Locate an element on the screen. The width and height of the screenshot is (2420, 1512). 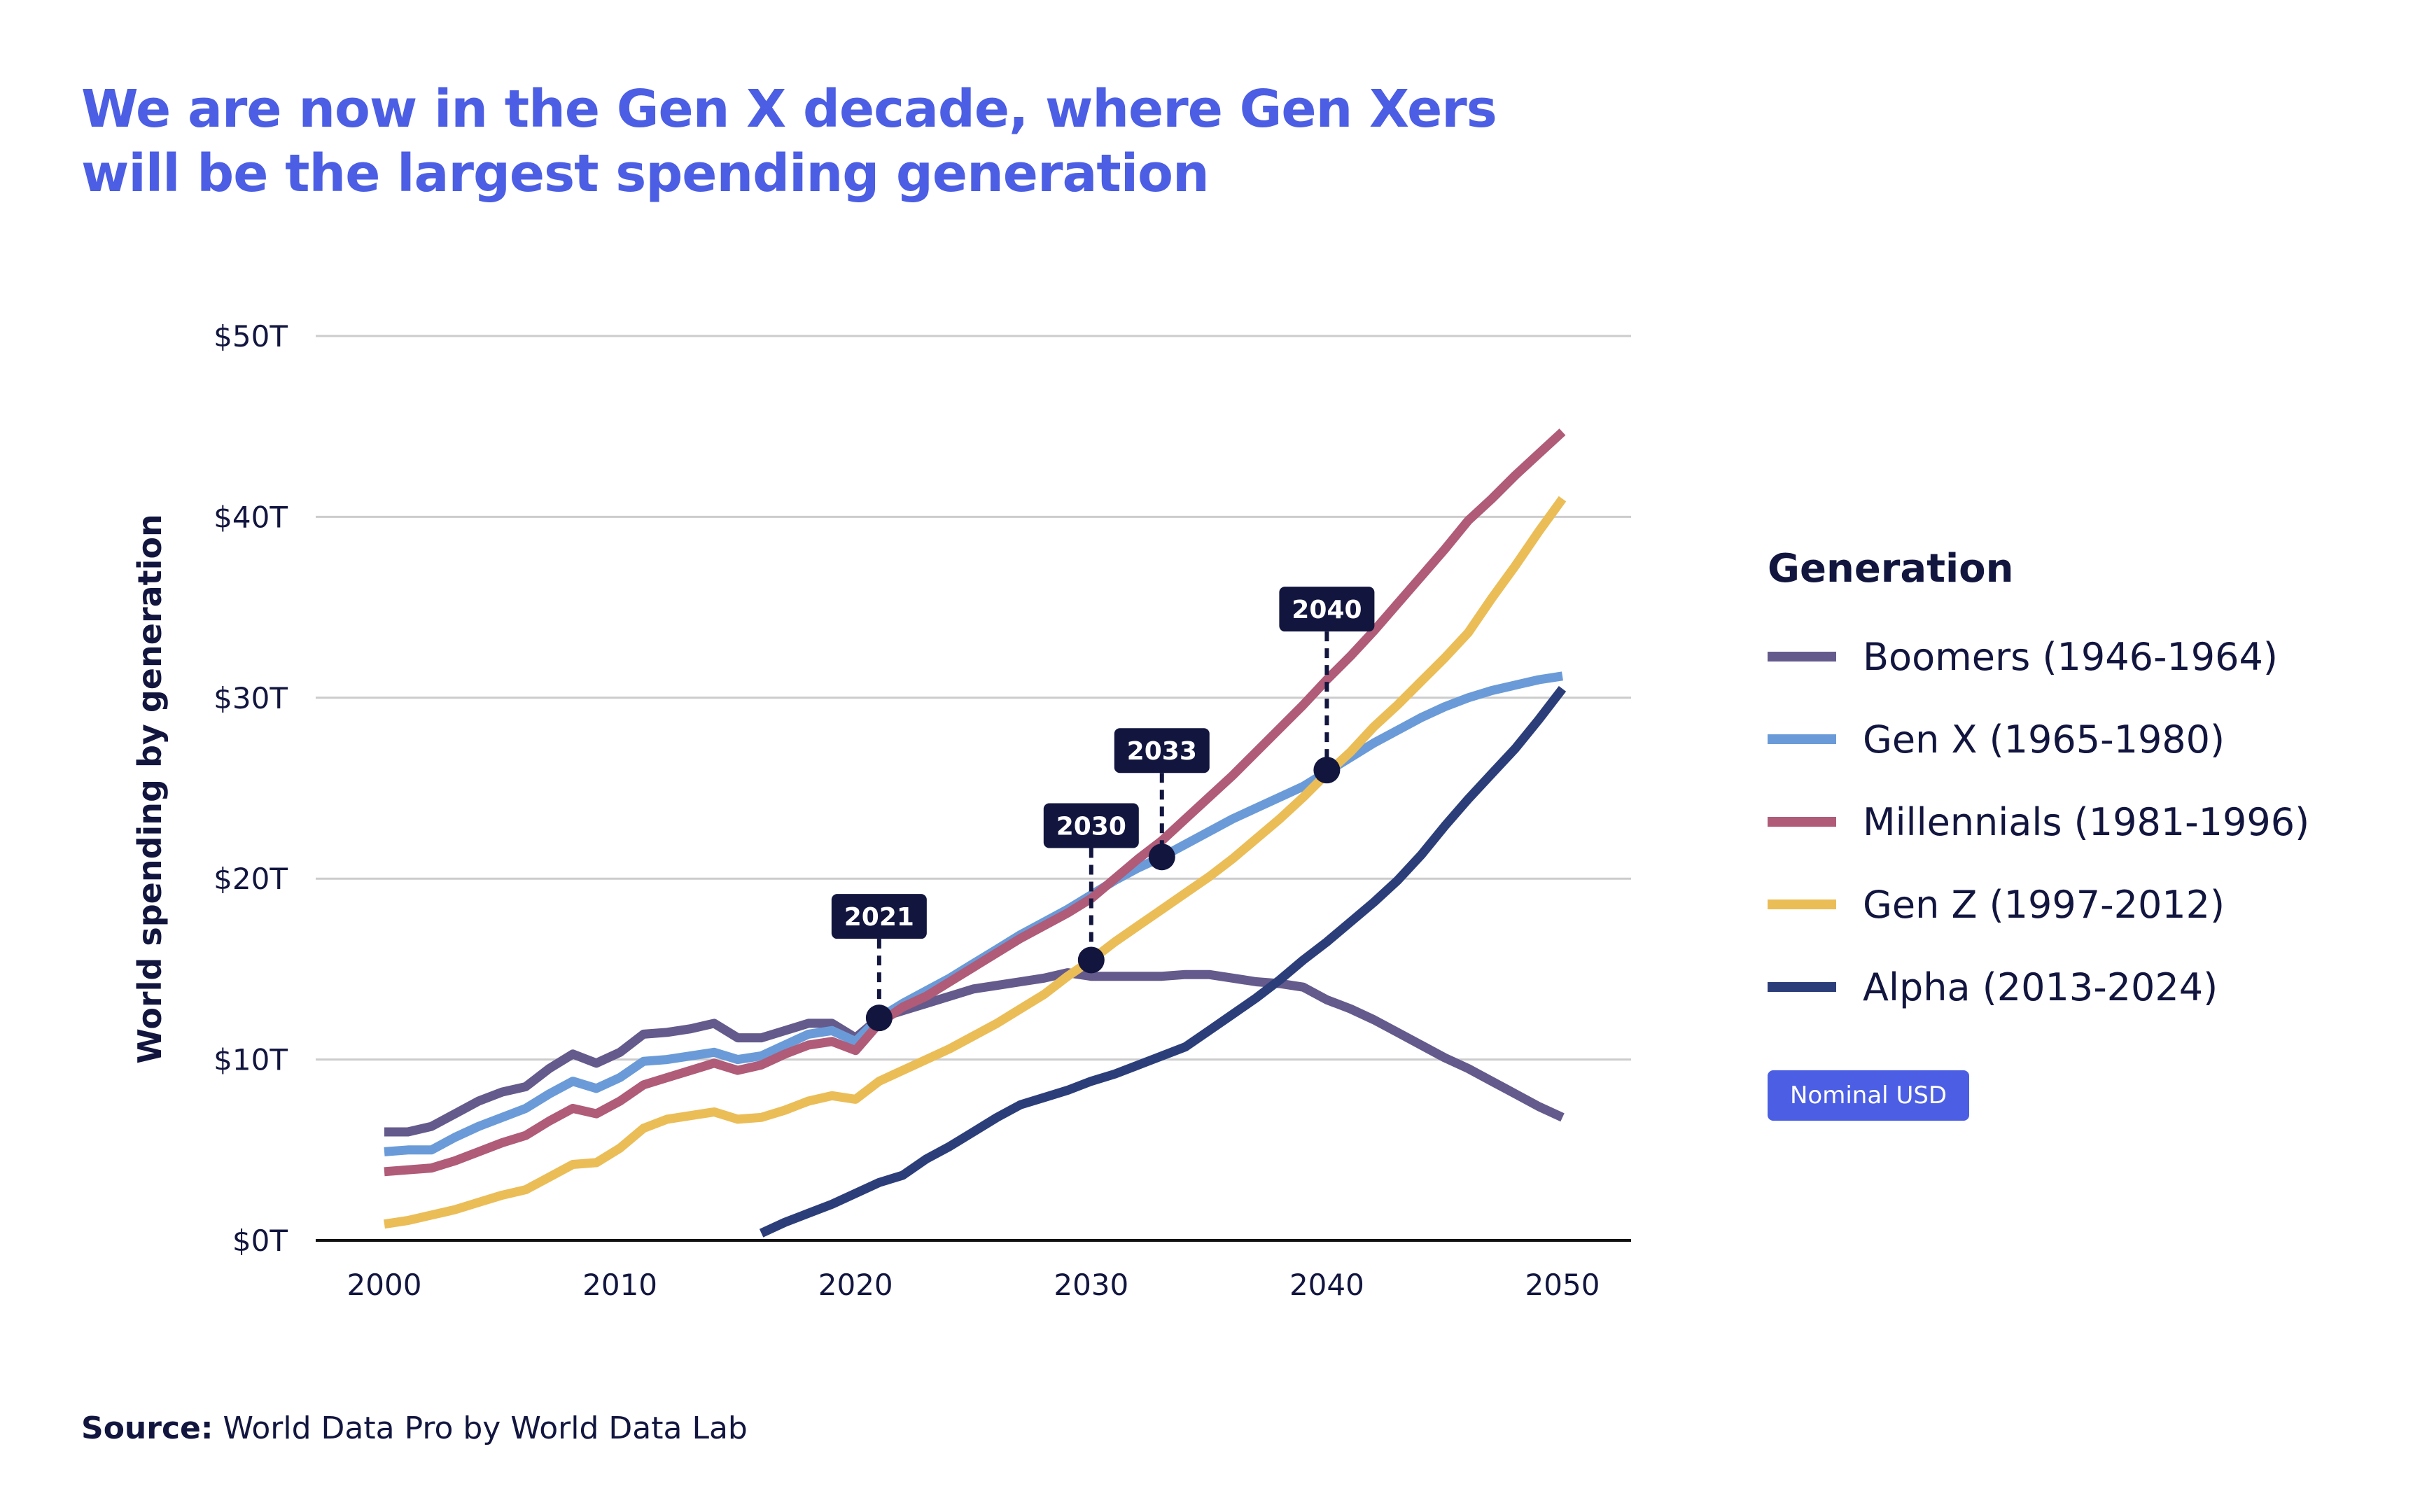
legend-label: Alpha (2013-2024) is located at coordinates (2040, 987).